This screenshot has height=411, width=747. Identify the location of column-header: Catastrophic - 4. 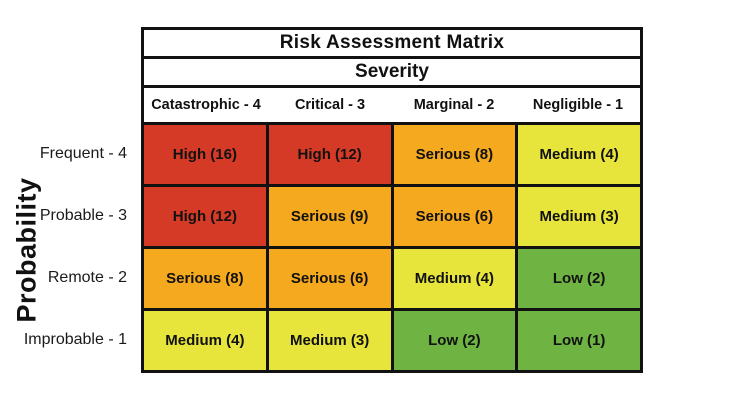
(206, 105).